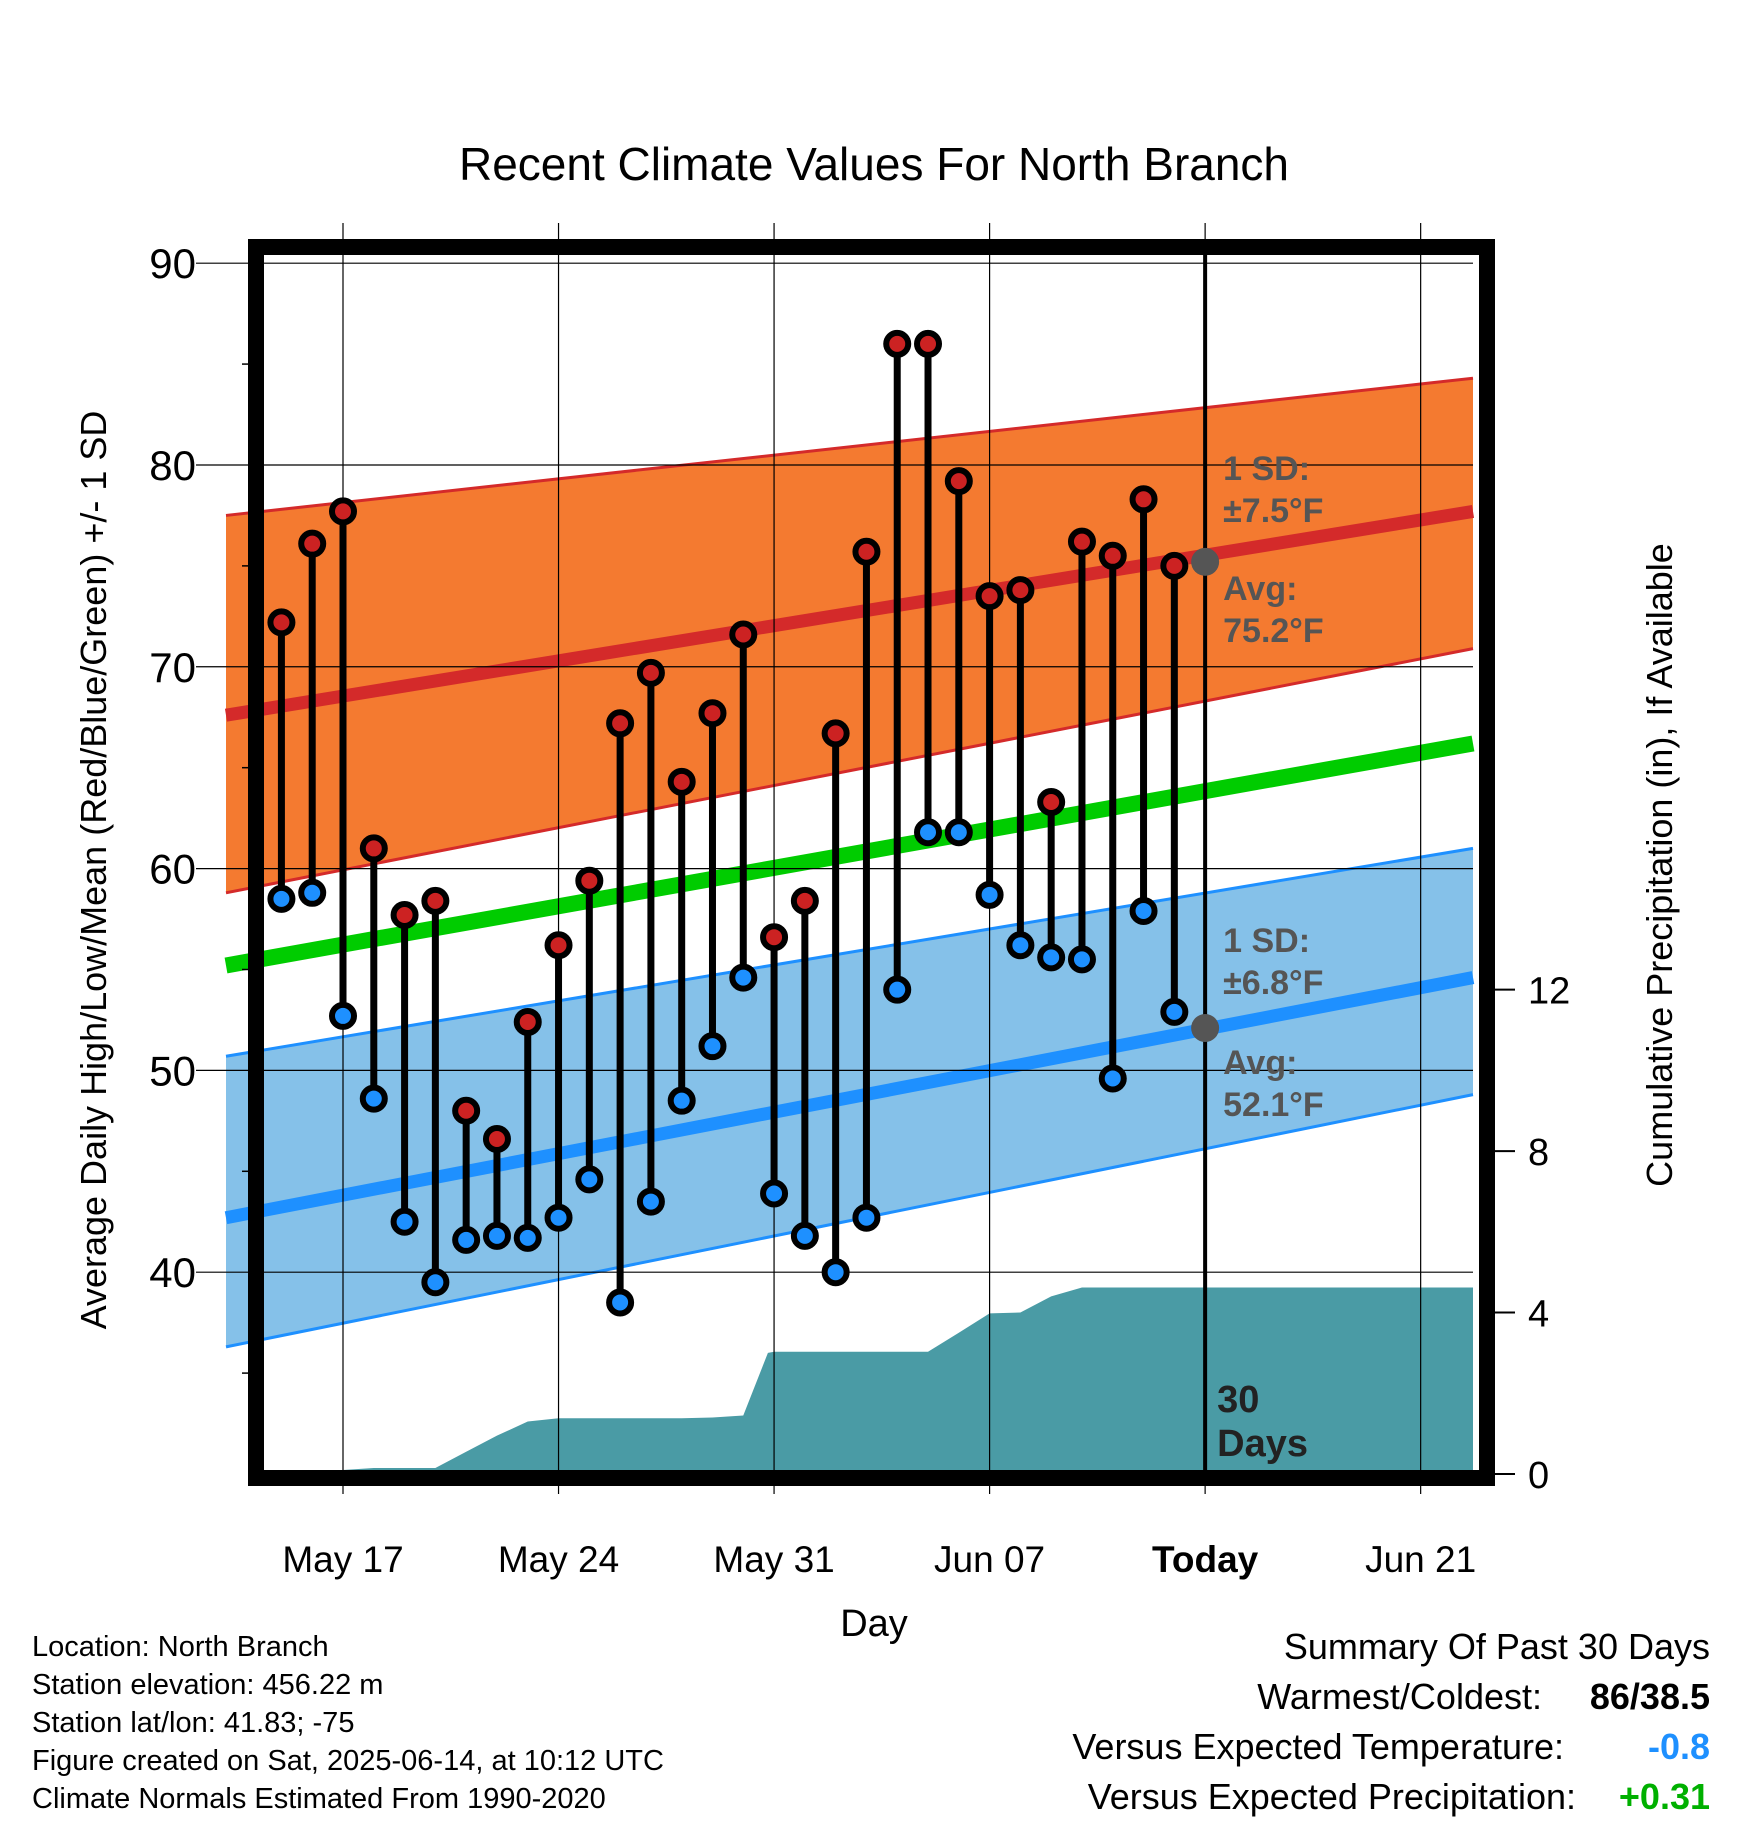 Image resolution: width=1748 pixels, height=1828 pixels. Describe the element at coordinates (1420, 1559) in the screenshot. I see `x-tick-label: Jun 21` at that location.